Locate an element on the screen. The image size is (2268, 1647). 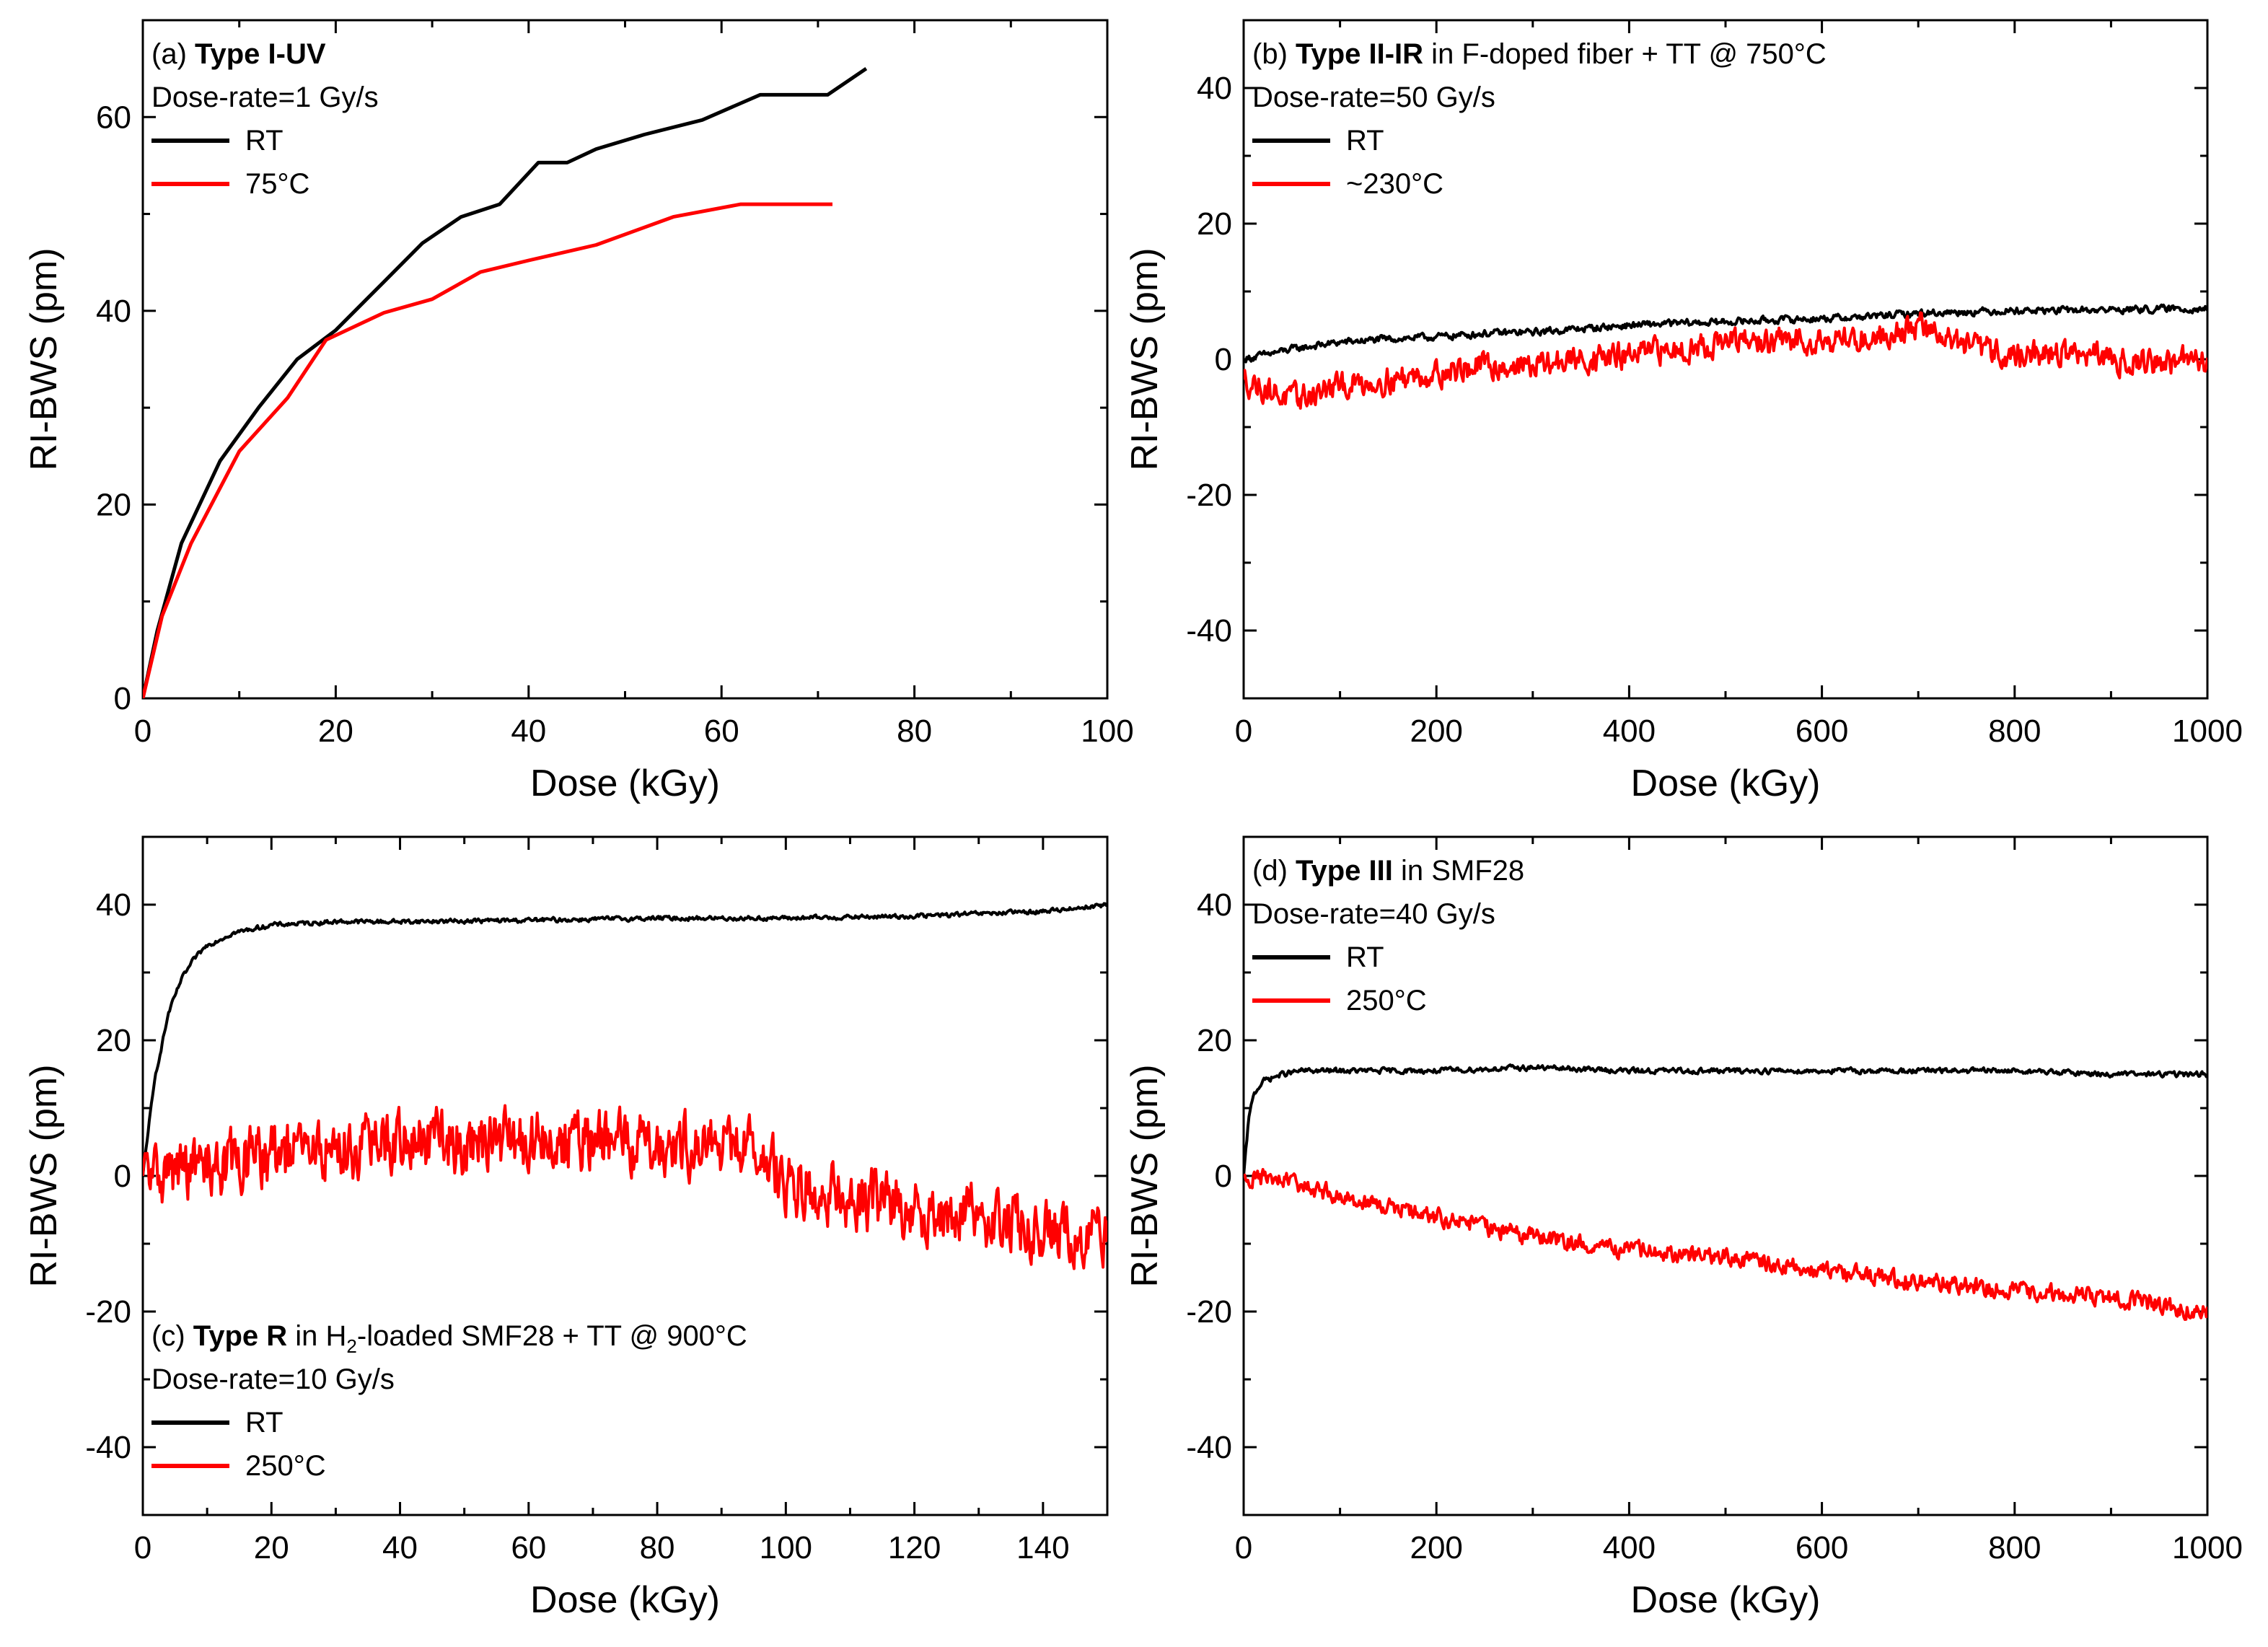
grating-type: Type R is located at coordinates (240, 1336).